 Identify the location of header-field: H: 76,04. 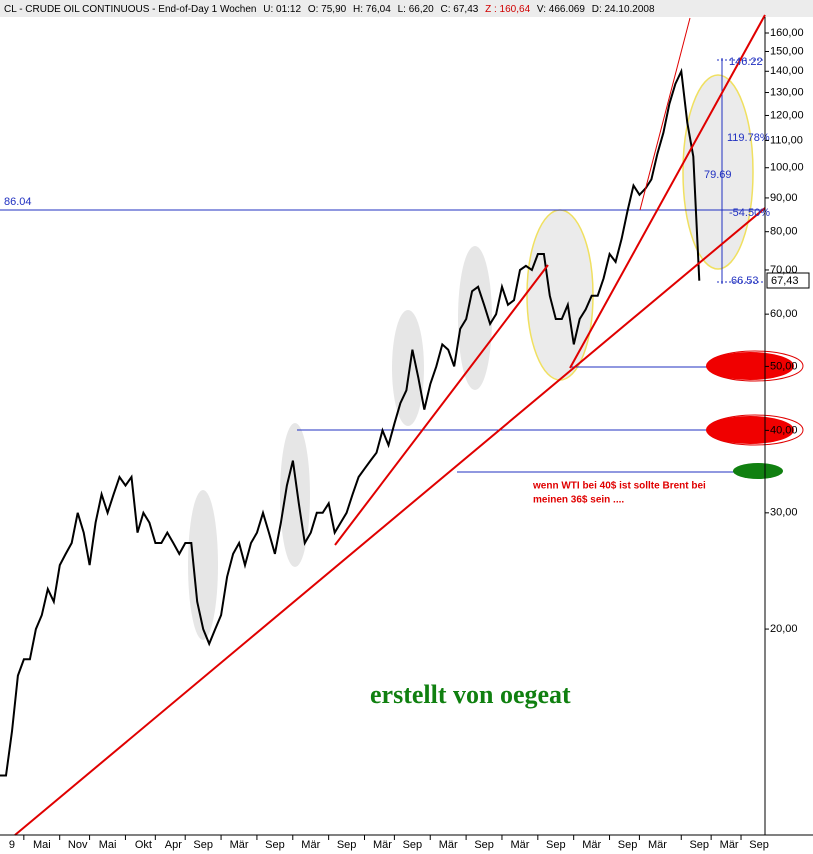
(372, 9).